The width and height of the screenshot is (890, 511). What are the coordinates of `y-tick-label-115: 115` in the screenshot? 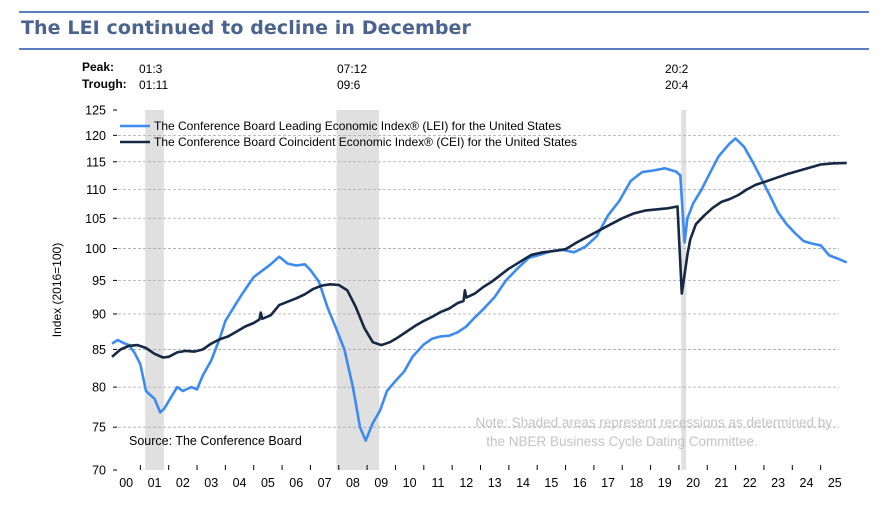 It's located at (96, 162).